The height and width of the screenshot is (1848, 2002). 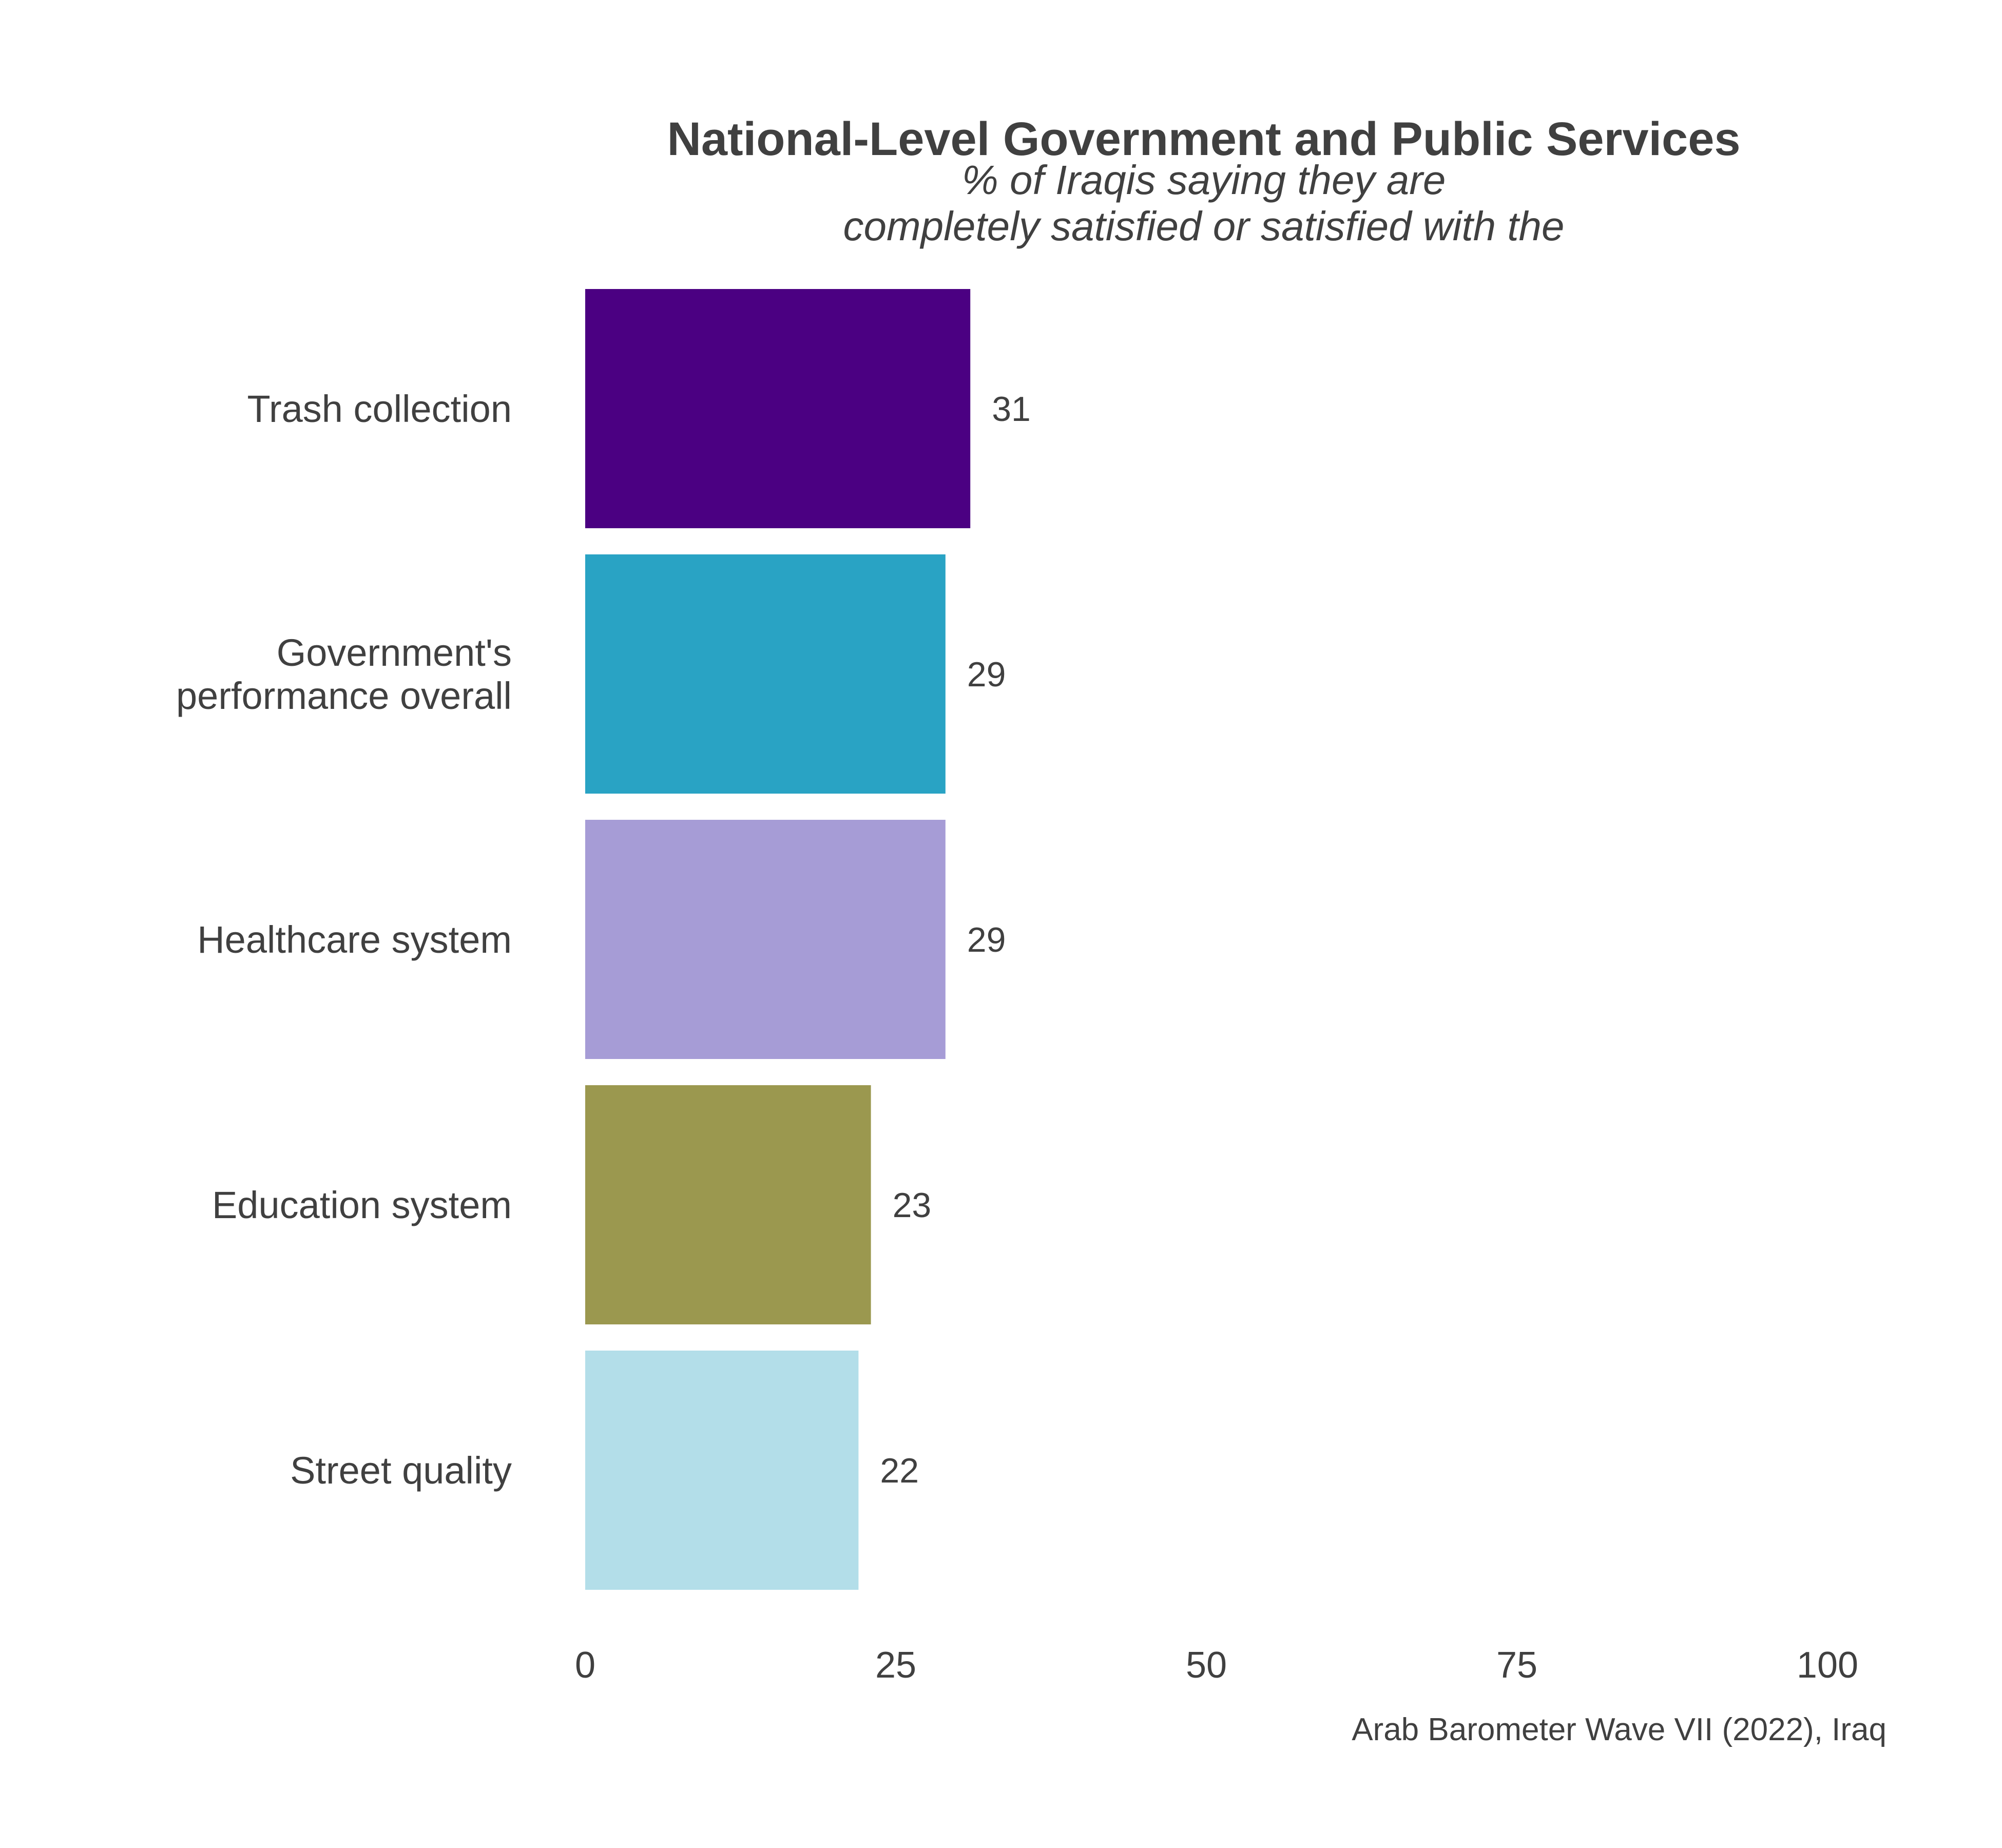 What do you see at coordinates (1516, 1665) in the screenshot?
I see `x-tick-label: 75` at bounding box center [1516, 1665].